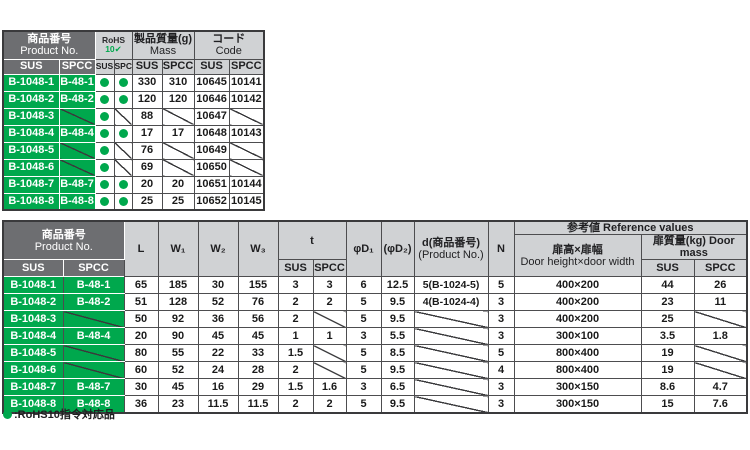 This screenshot has width=750, height=450. Describe the element at coordinates (451, 243) in the screenshot. I see `col-header-d-product-jp: d(商品番号)` at that location.